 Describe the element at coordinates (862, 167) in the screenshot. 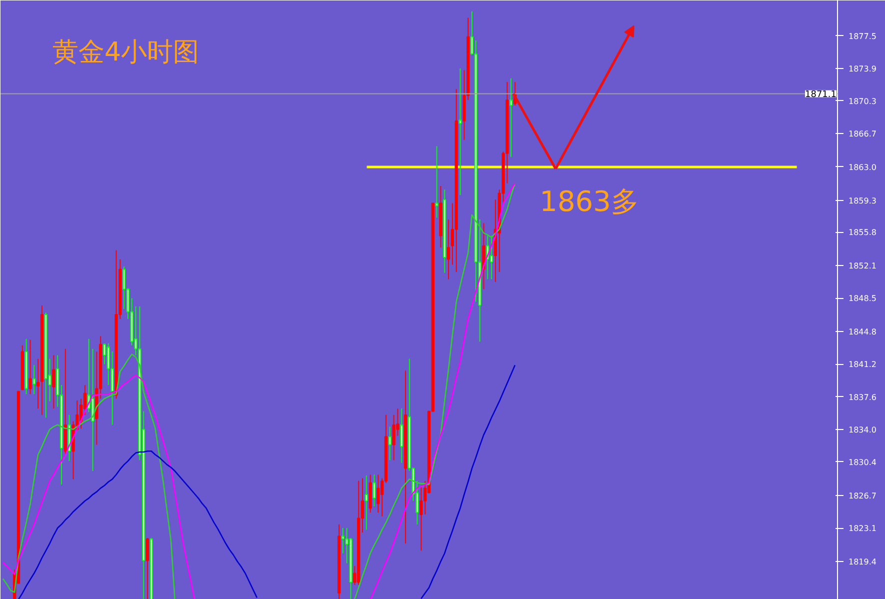

I see `y-tick-label: 1863.0` at that location.